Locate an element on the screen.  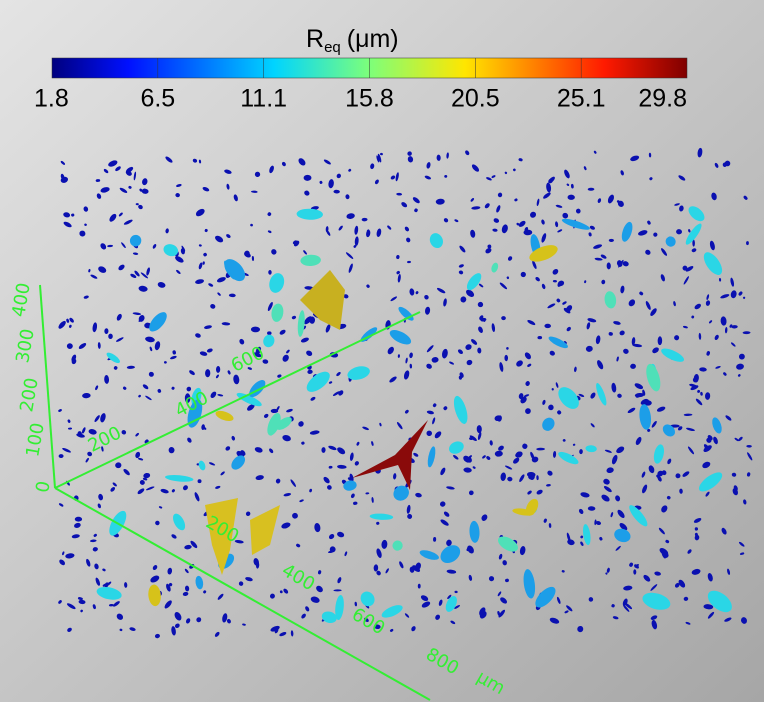
colorbar-label: 15.8 is located at coordinates (369, 99).